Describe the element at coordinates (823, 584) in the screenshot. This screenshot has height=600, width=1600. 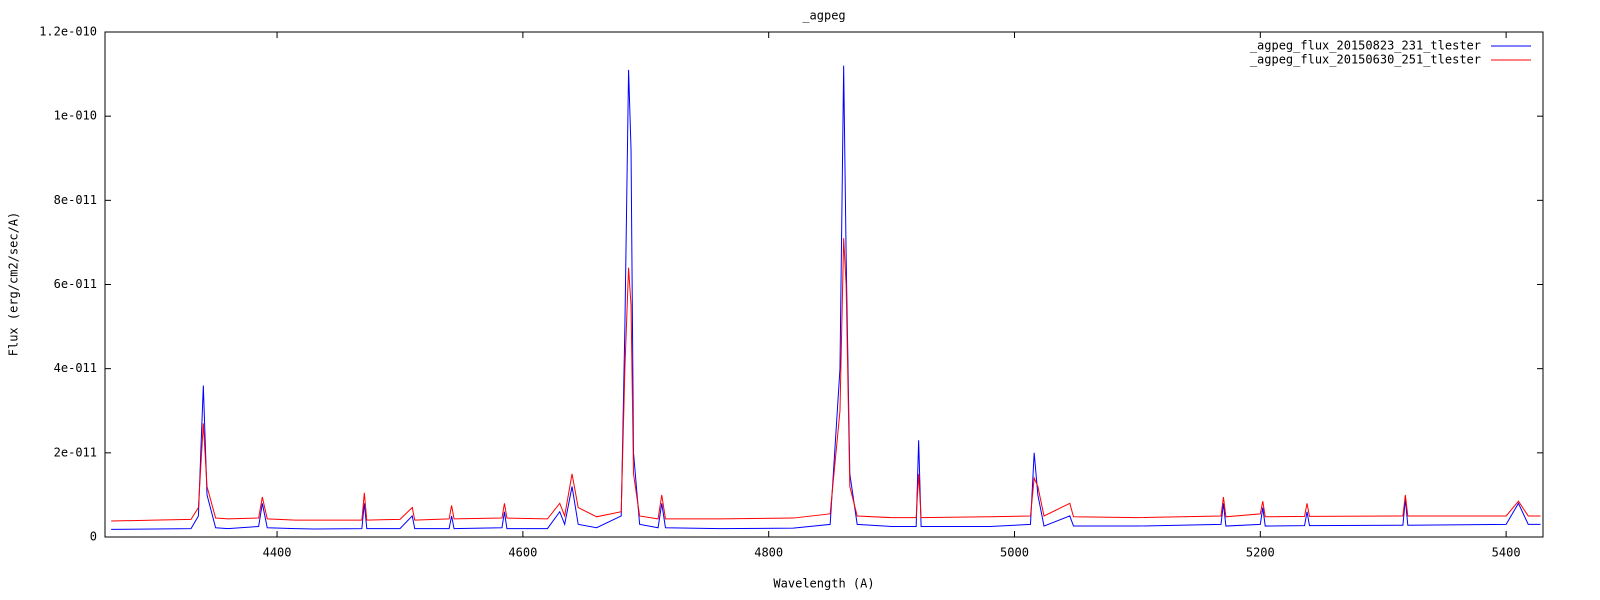
I see `x-axis-label: Wavelength (A)` at that location.